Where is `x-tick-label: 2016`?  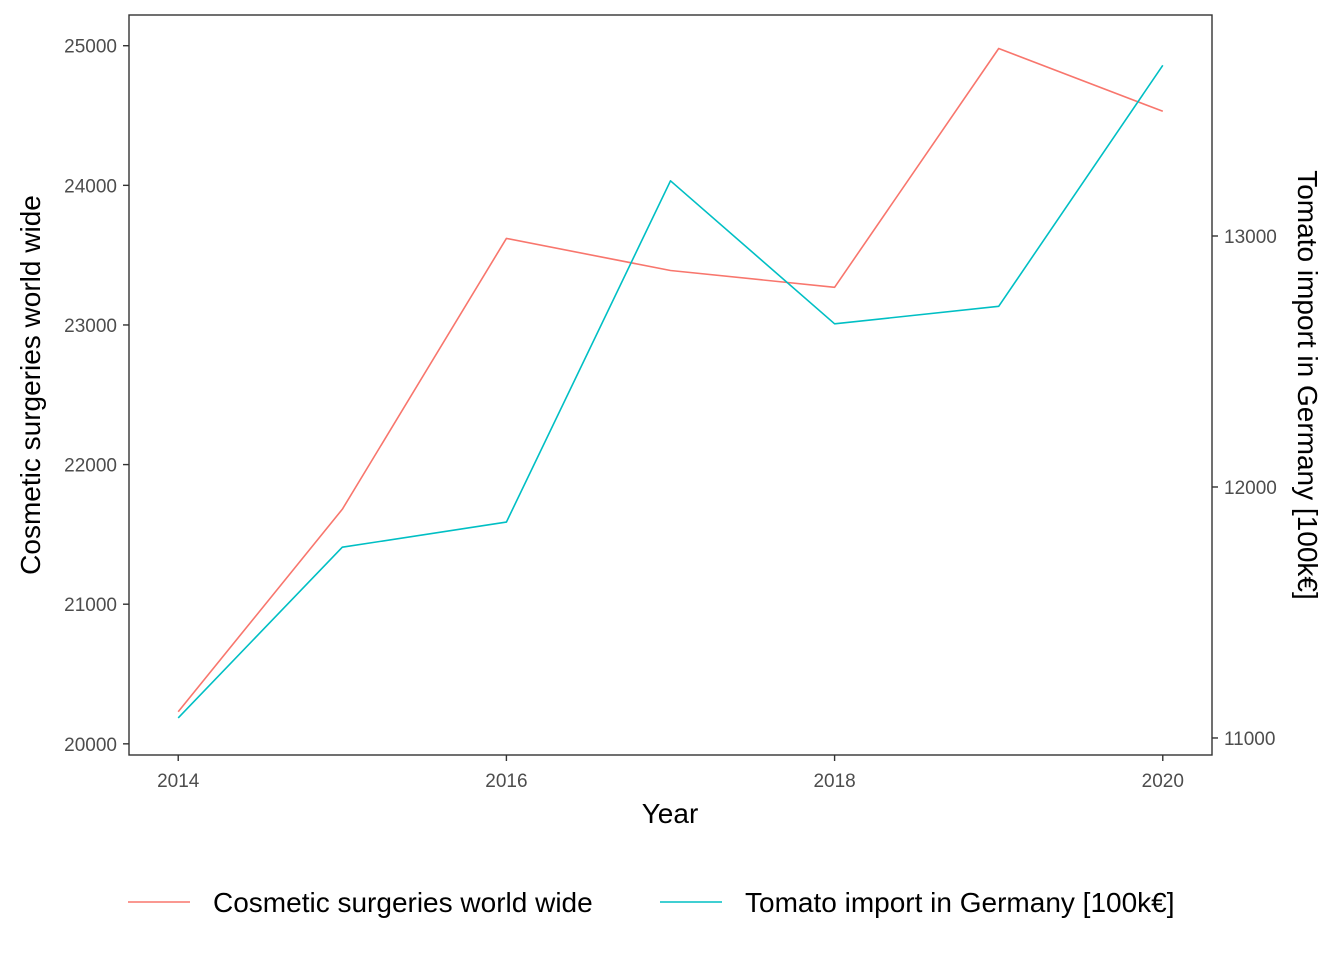 x-tick-label: 2016 is located at coordinates (506, 781).